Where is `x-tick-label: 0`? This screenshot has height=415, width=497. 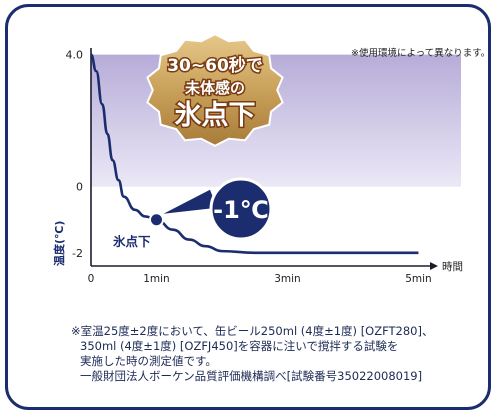
x-tick-label: 0 is located at coordinates (91, 279).